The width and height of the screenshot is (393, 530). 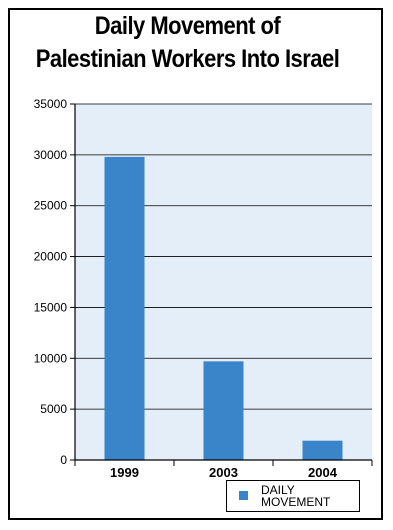 What do you see at coordinates (124, 472) in the screenshot?
I see `x-tick-label: 1999` at bounding box center [124, 472].